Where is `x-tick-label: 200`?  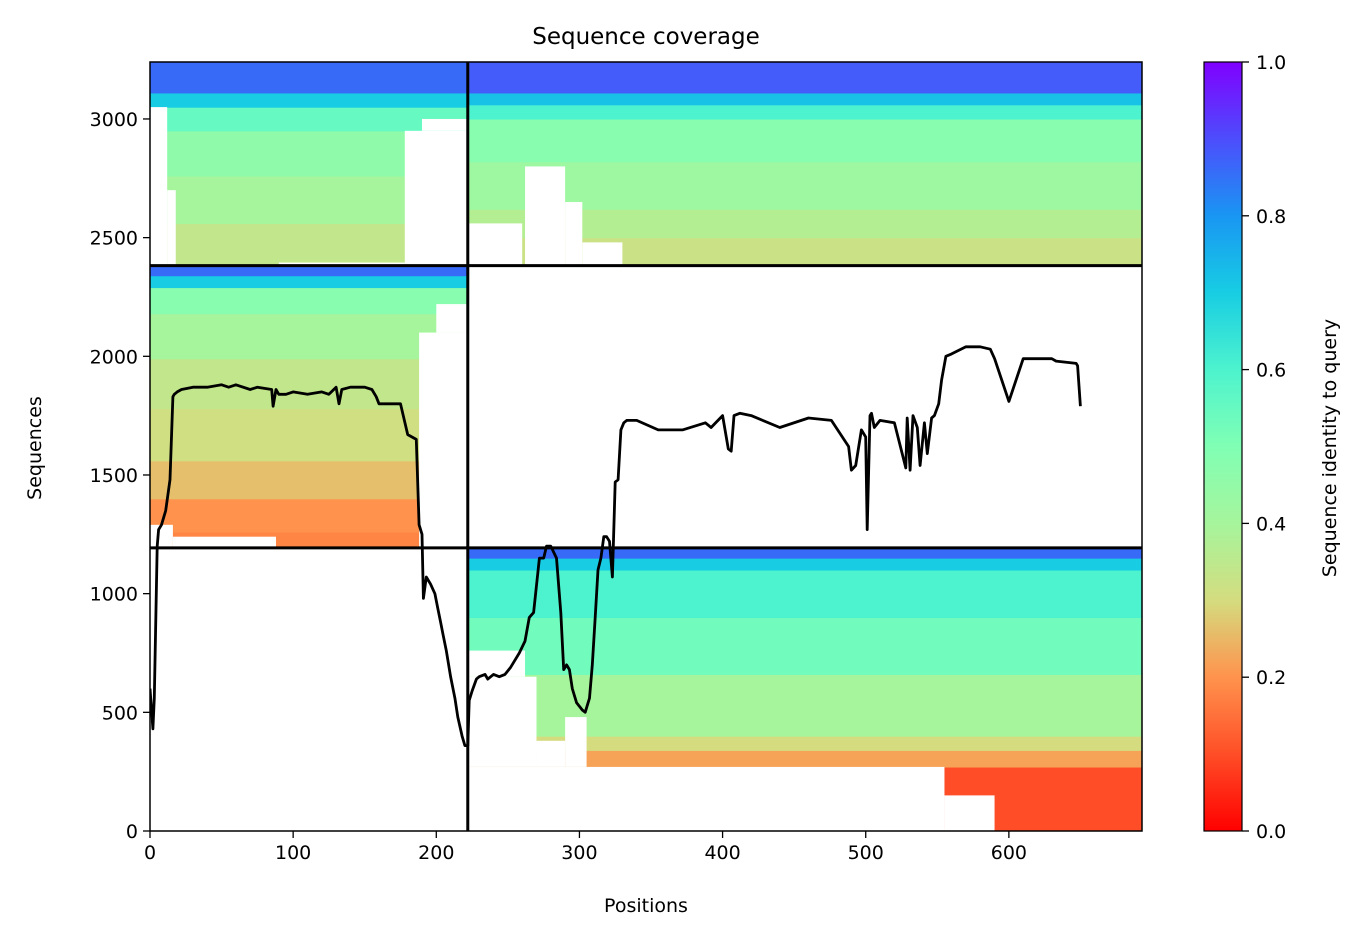
x-tick-label: 200 is located at coordinates (436, 853).